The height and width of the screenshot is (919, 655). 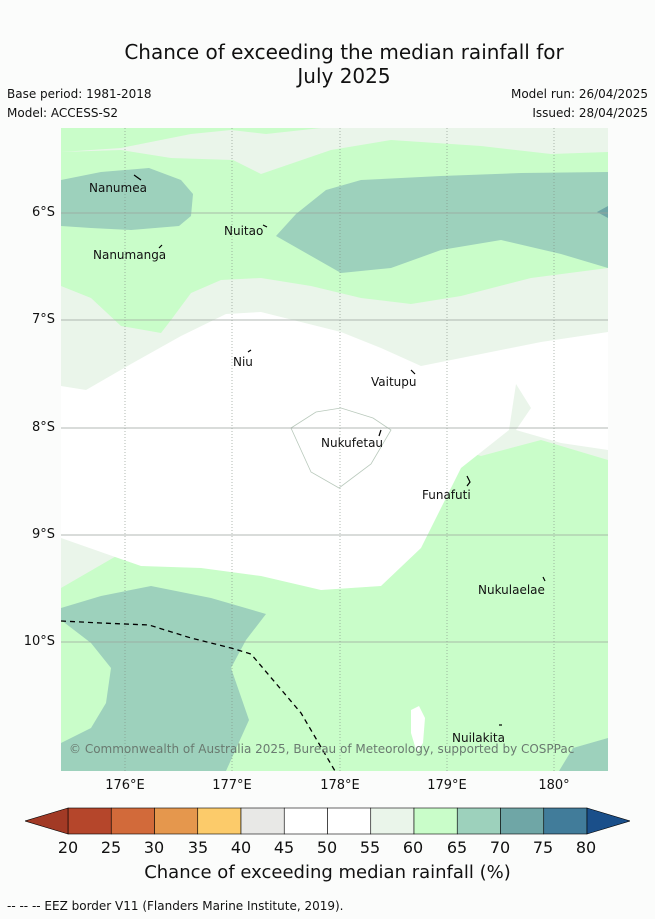 I want to click on island-nanumanga, so click(x=160, y=246).